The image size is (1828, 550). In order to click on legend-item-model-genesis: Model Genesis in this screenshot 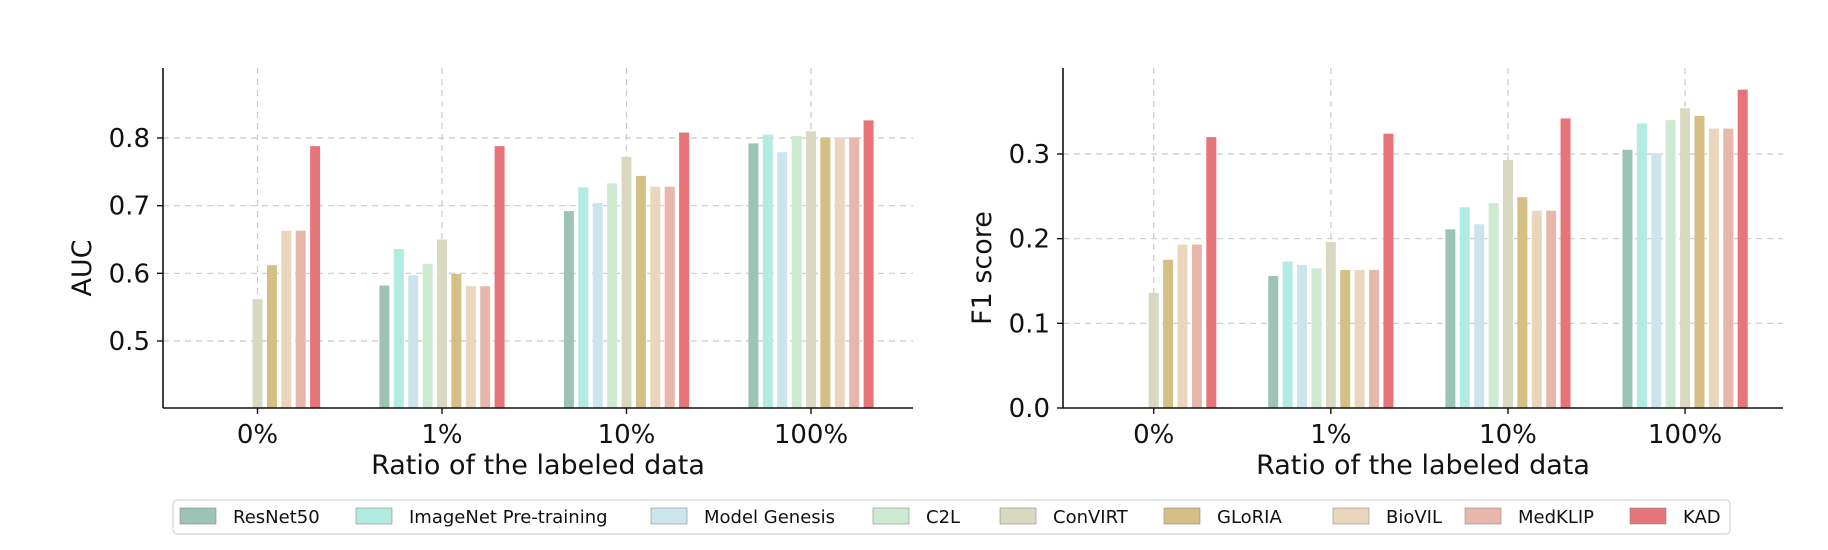, I will do `click(742, 517)`.